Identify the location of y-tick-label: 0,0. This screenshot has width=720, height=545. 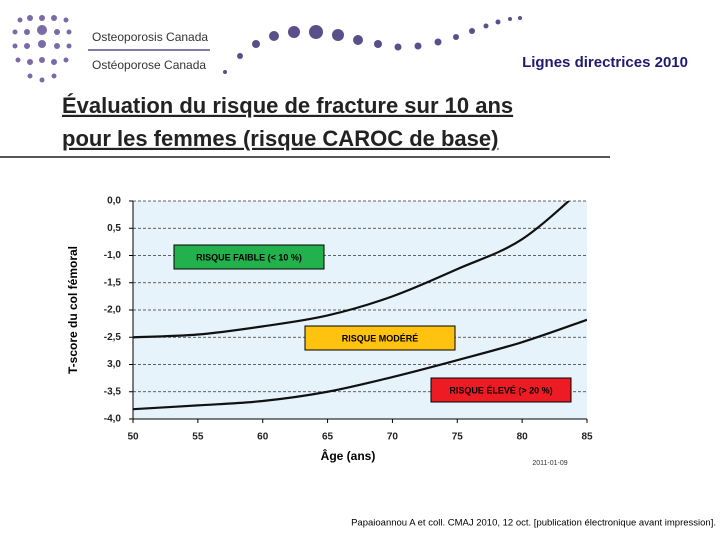
(114, 201).